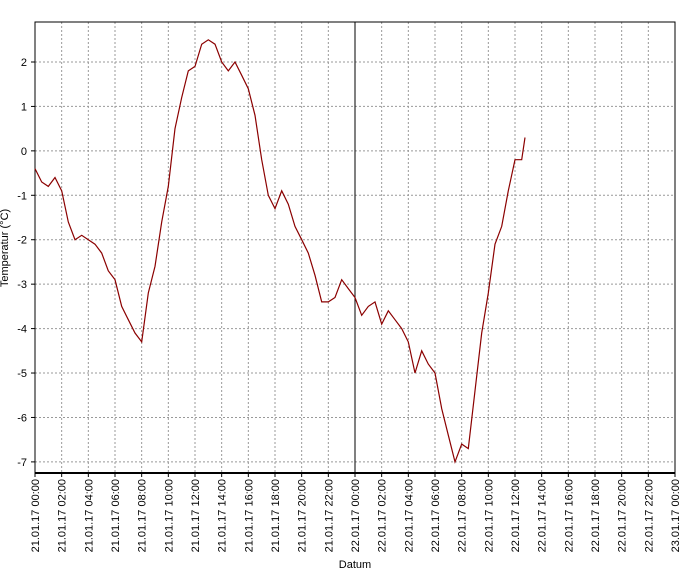 The height and width of the screenshot is (576, 681). What do you see at coordinates (489, 515) in the screenshot?
I see `x-tick-label: 22.01.17 10:00` at bounding box center [489, 515].